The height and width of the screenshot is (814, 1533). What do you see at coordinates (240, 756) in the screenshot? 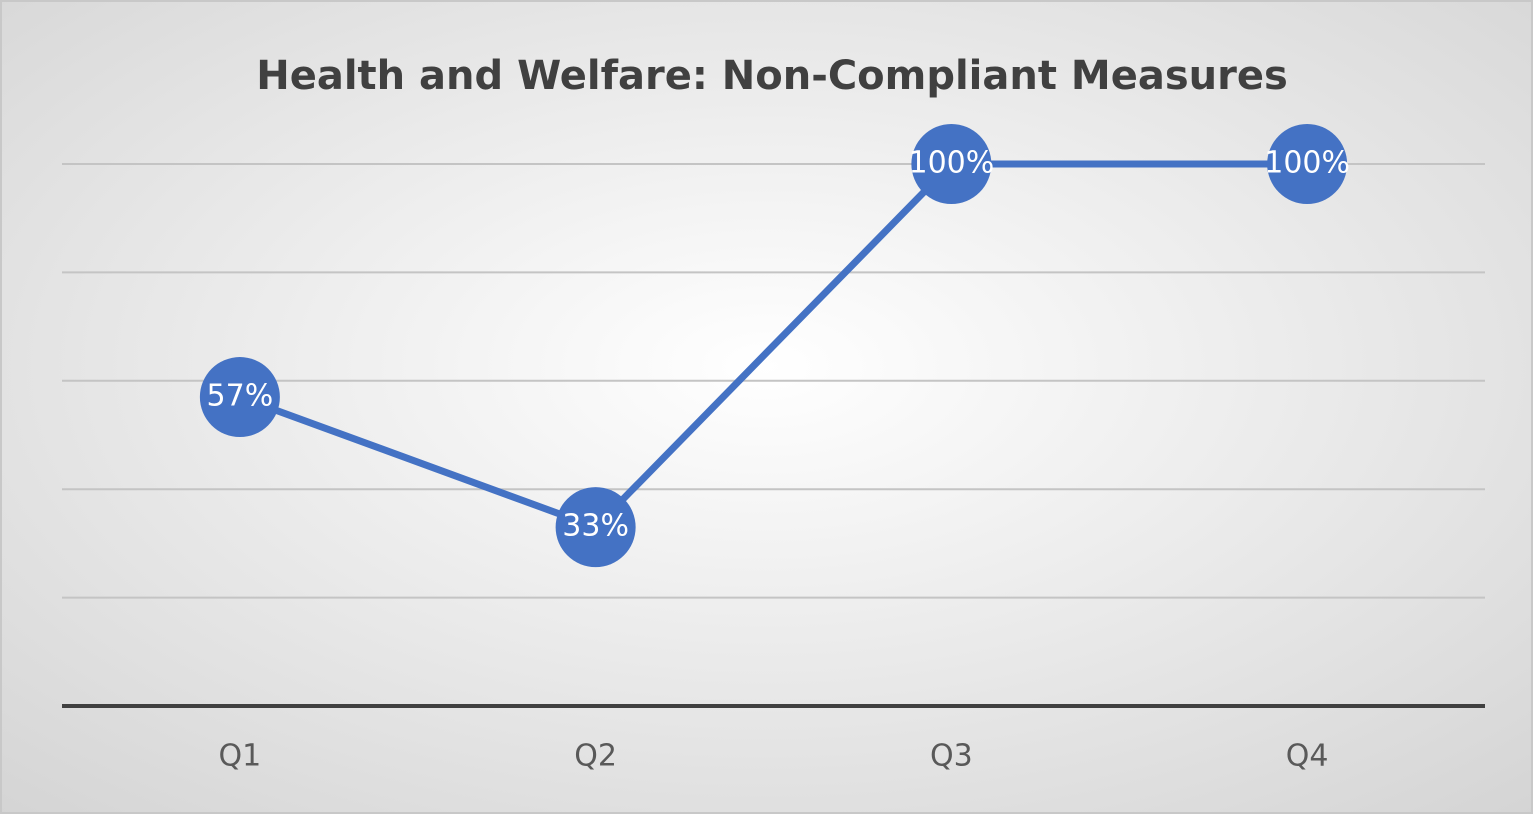
I see `x-tick-label: Q1` at bounding box center [240, 756].